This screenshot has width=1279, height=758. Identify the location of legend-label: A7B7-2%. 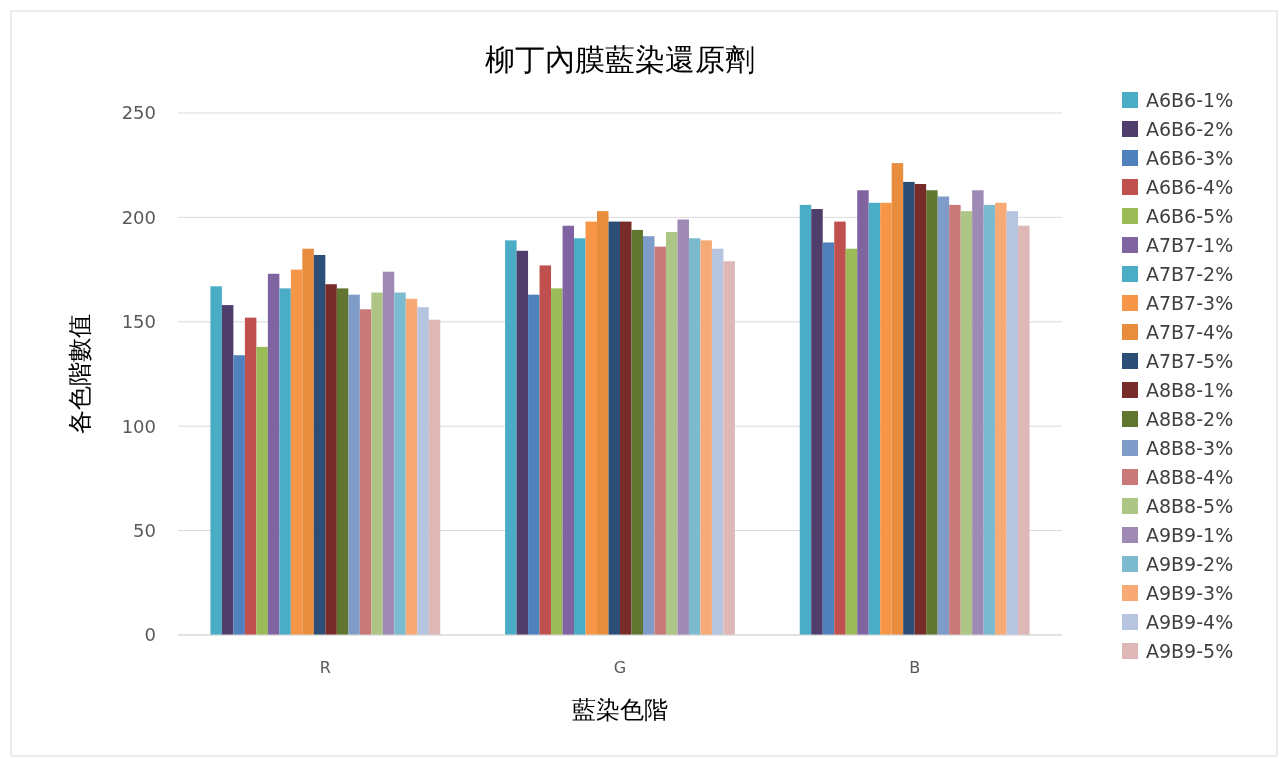
(1190, 273).